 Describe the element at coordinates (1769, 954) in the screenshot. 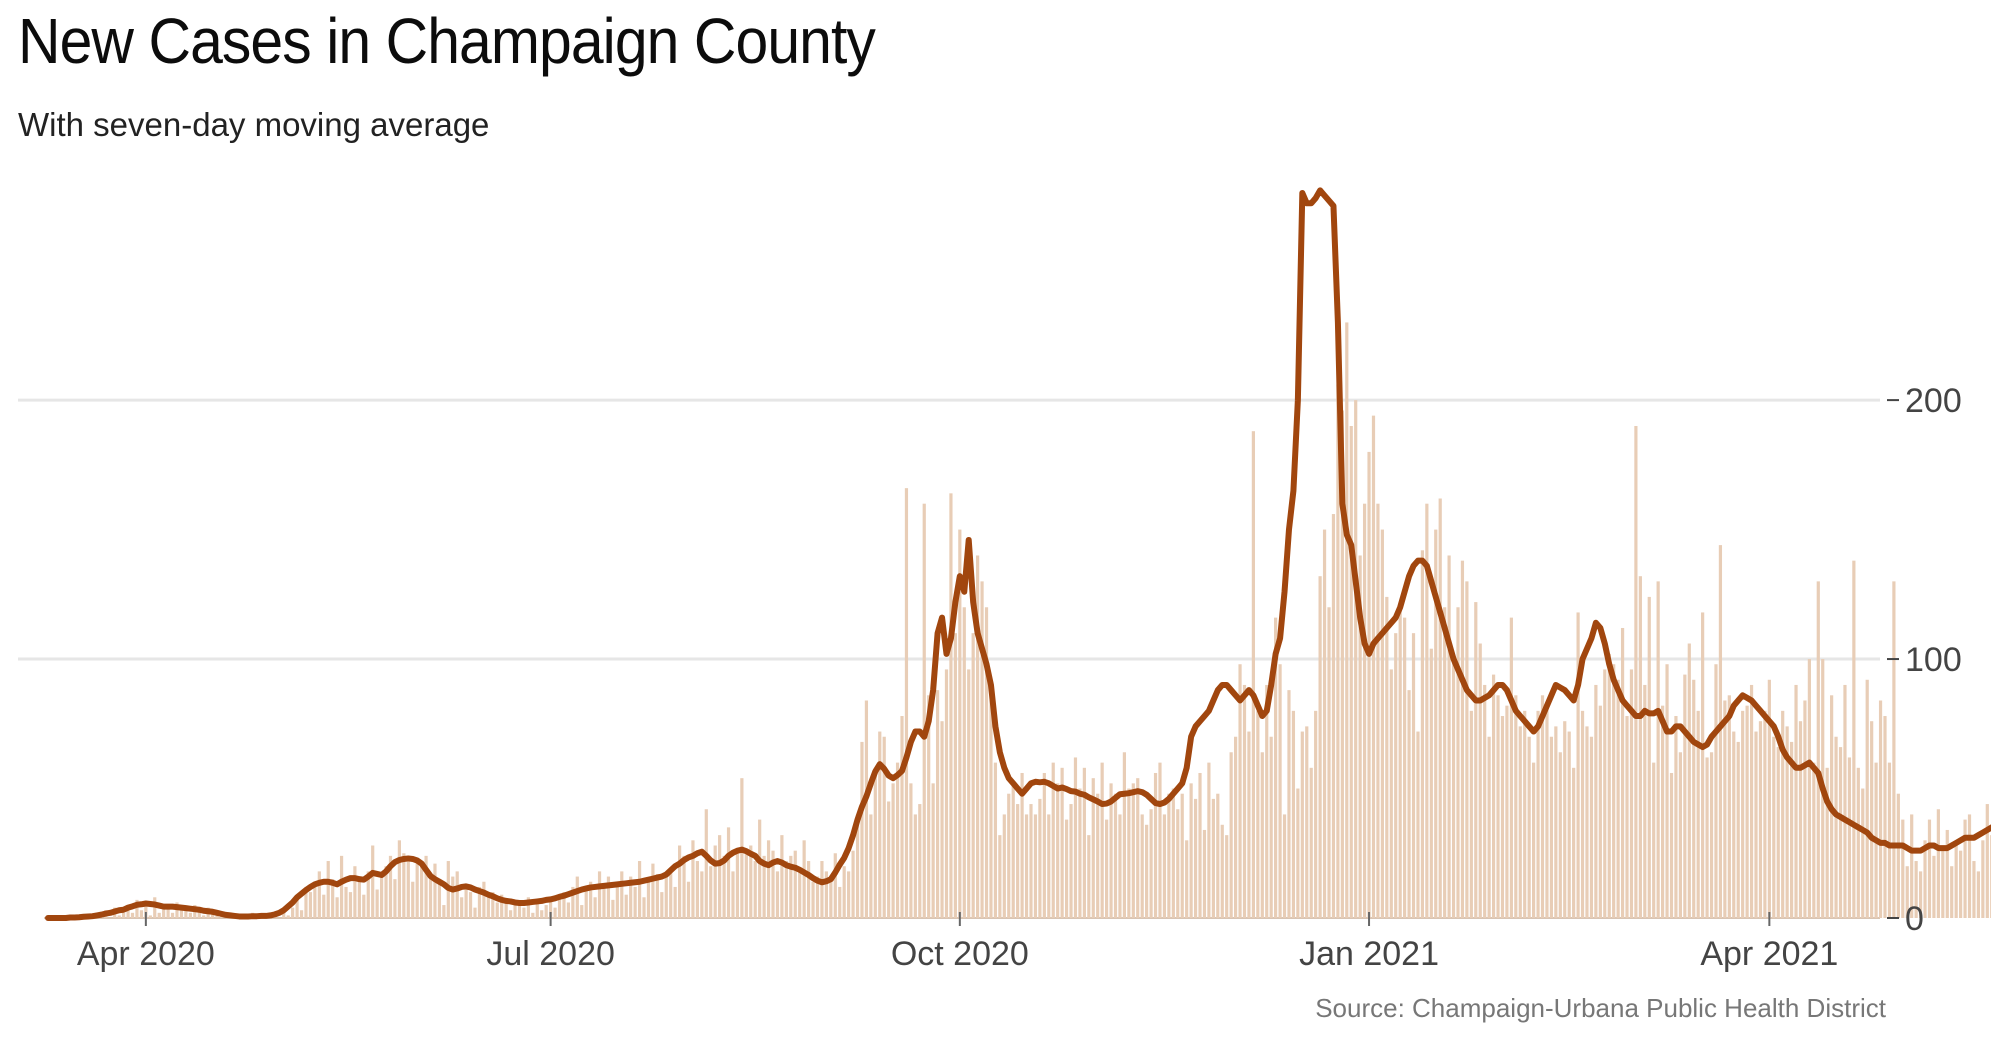

I see `x-tick-label: Apr 2021` at that location.